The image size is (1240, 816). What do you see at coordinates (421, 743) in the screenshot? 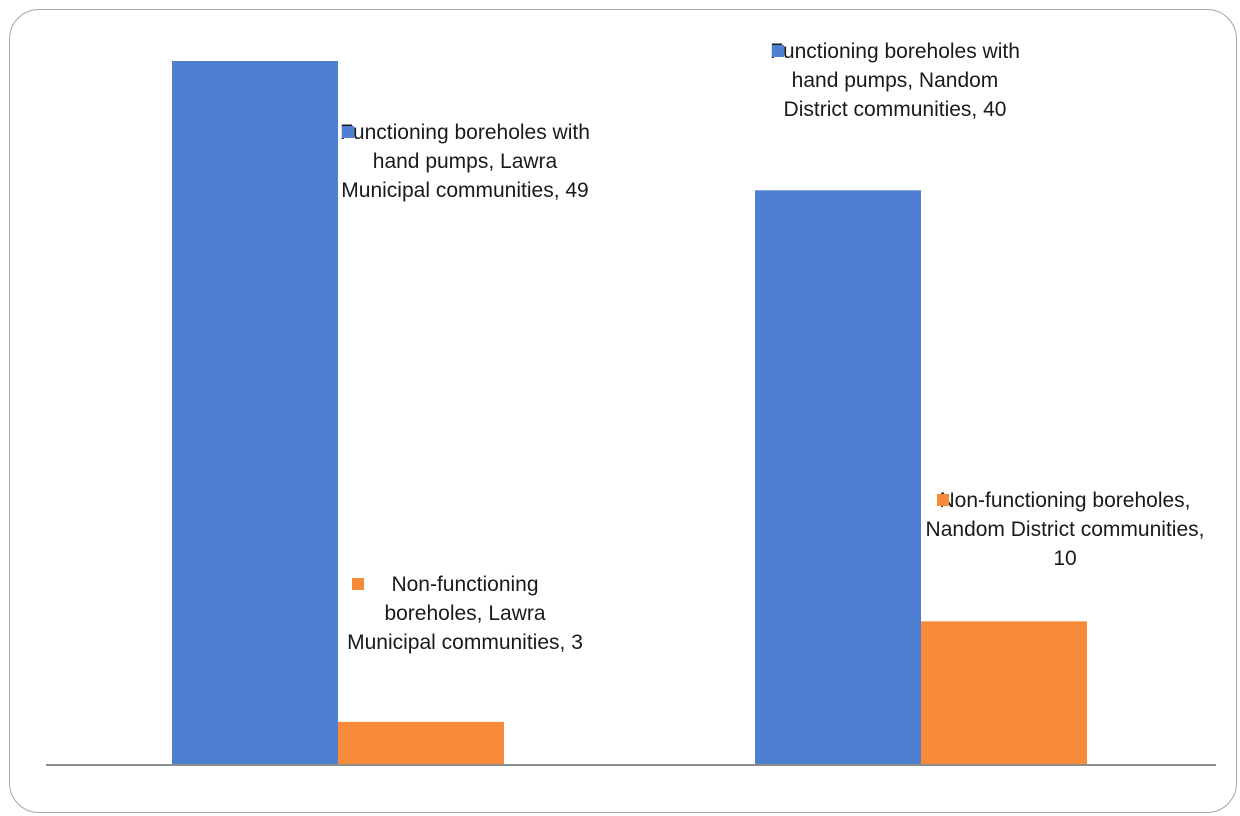
I see `bar-series2-cat1` at bounding box center [421, 743].